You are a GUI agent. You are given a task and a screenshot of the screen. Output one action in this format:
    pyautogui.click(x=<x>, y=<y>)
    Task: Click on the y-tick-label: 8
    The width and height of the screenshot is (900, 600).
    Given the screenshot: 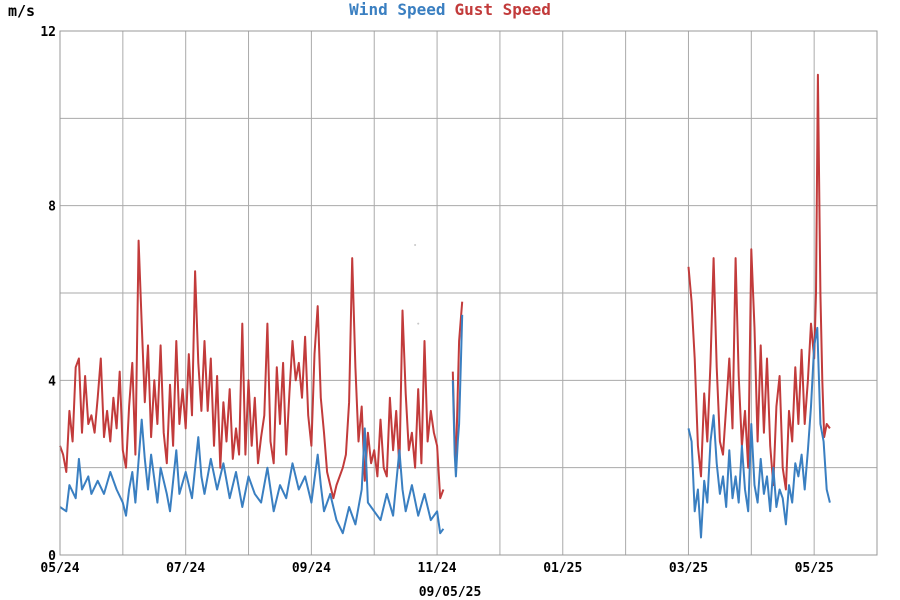 What is the action you would take?
    pyautogui.click(x=52, y=207)
    